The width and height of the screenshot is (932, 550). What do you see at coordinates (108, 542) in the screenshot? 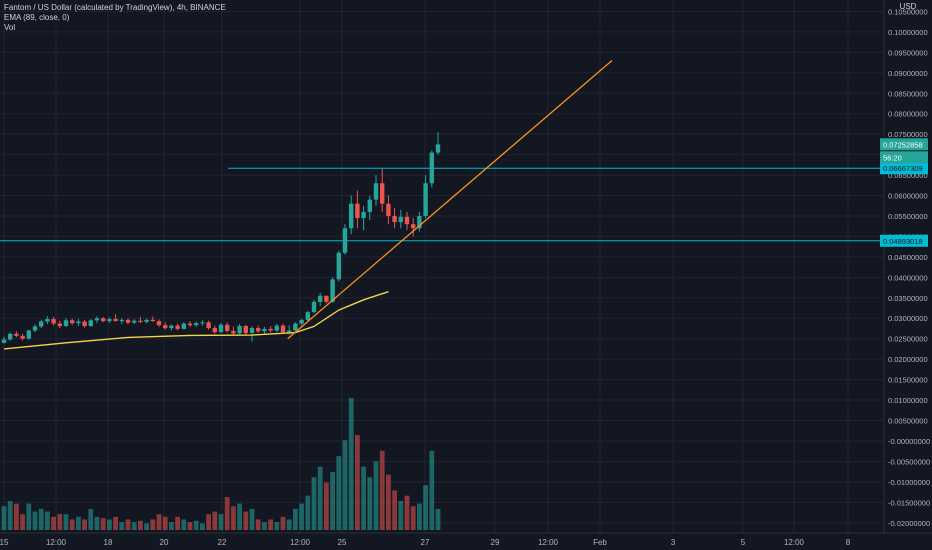
I see `time-tick-label: 18` at bounding box center [108, 542].